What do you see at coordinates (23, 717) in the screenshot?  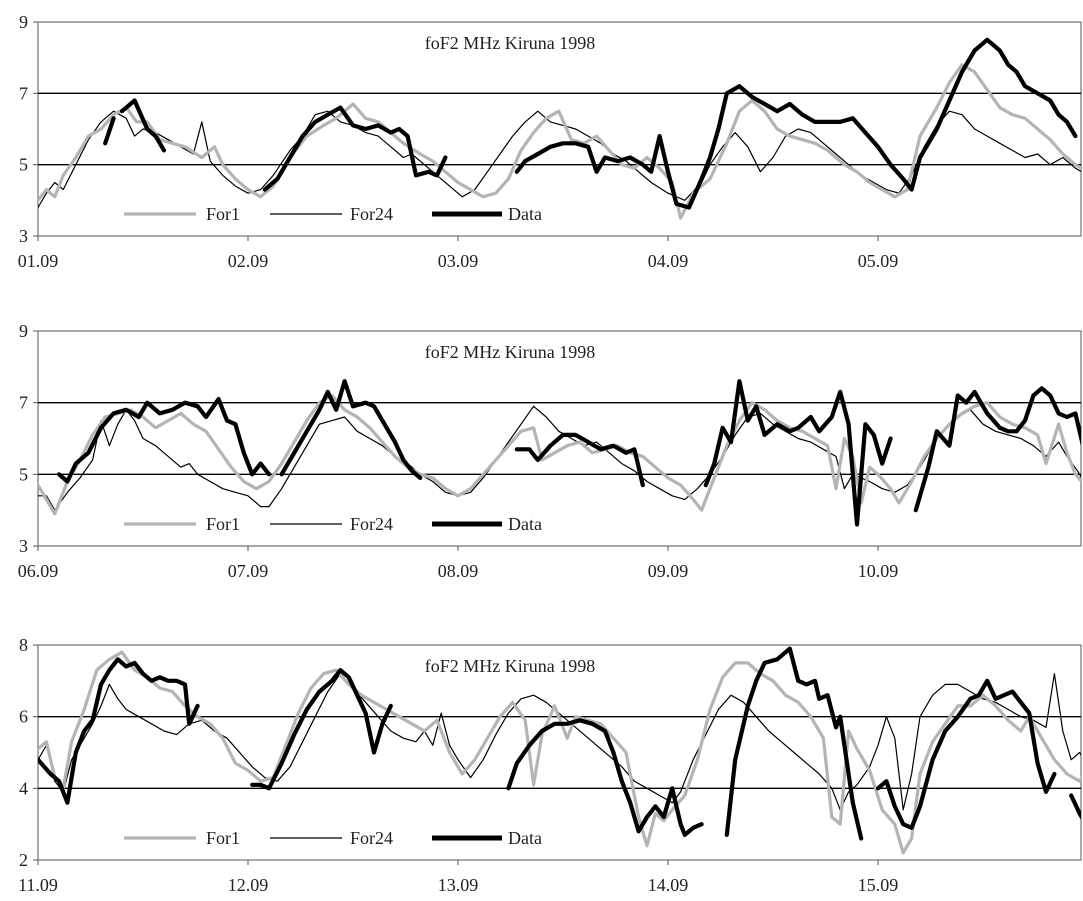 I see `y-tick-label: 6` at bounding box center [23, 717].